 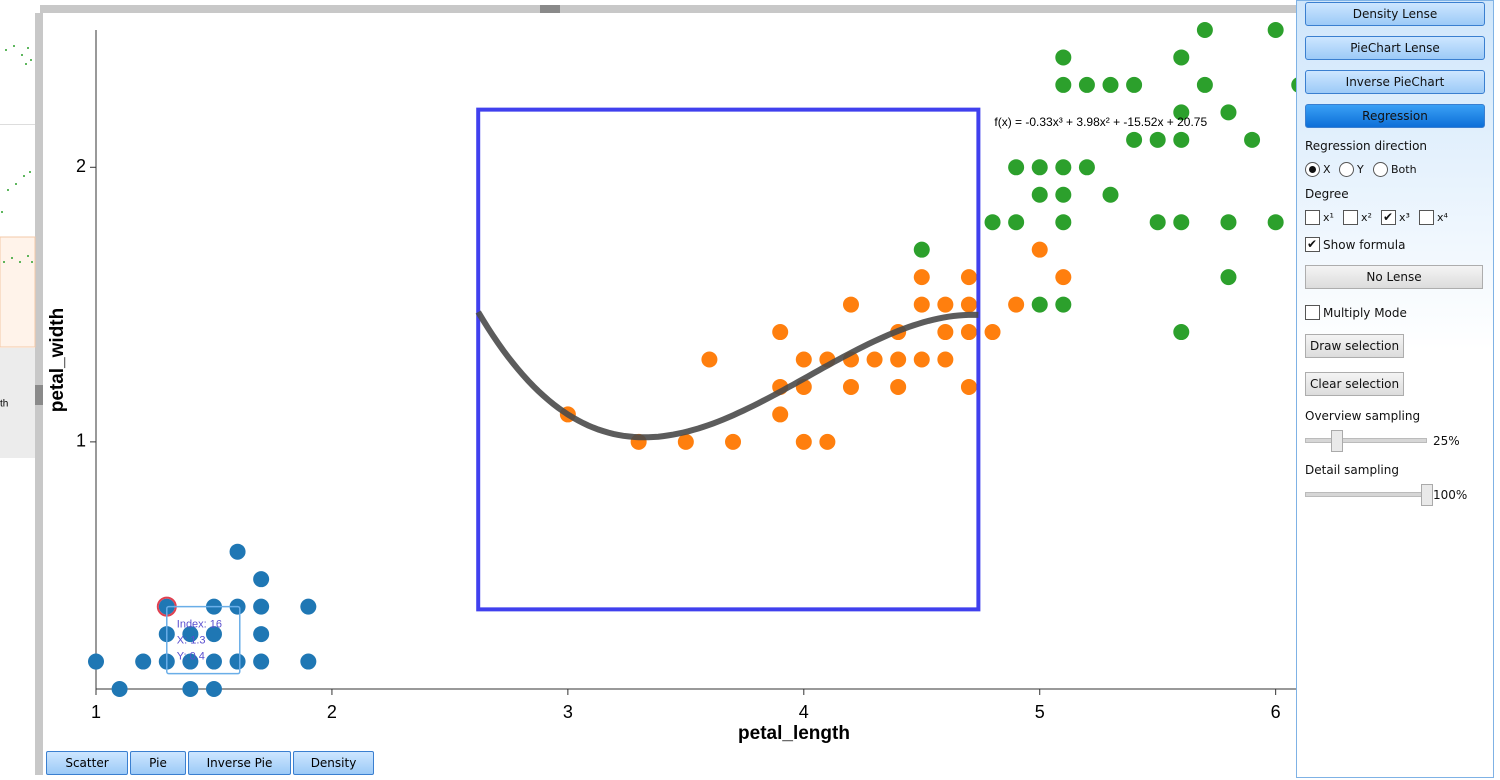 What do you see at coordinates (57, 360) in the screenshot?
I see `y-axis-title: petal_width` at bounding box center [57, 360].